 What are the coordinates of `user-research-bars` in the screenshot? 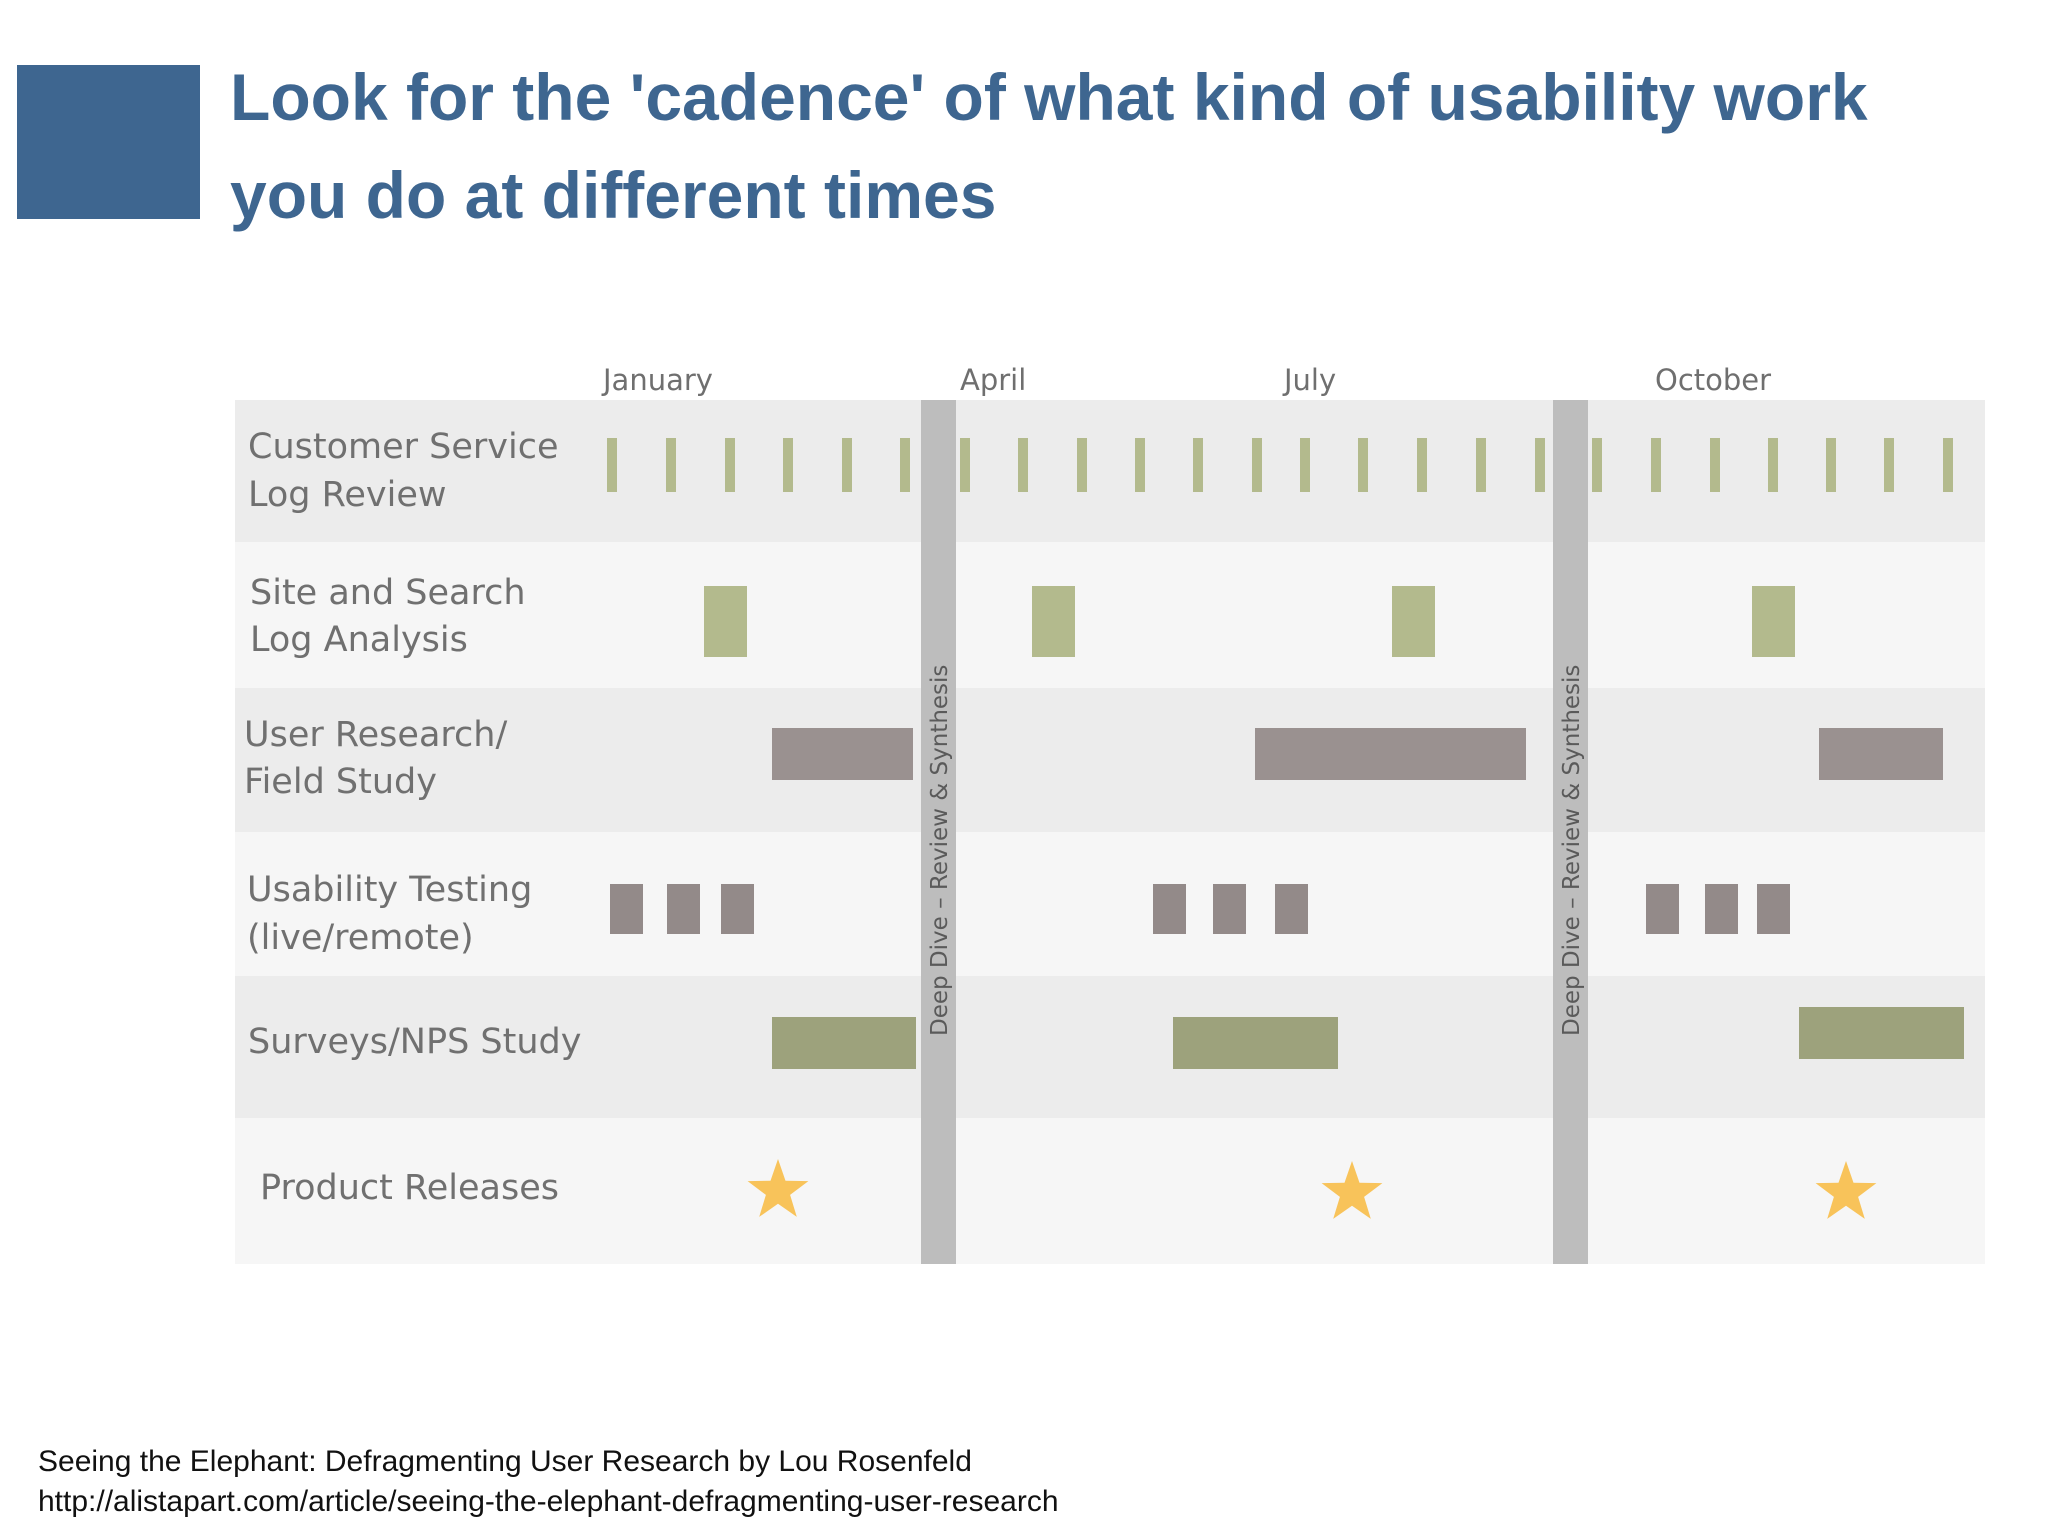 It's located at (1357, 754).